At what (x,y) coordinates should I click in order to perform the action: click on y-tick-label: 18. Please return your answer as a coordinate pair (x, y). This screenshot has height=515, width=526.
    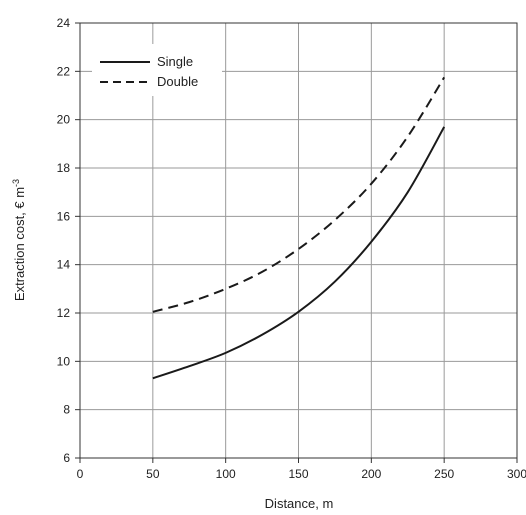
    Looking at the image, I should click on (64, 168).